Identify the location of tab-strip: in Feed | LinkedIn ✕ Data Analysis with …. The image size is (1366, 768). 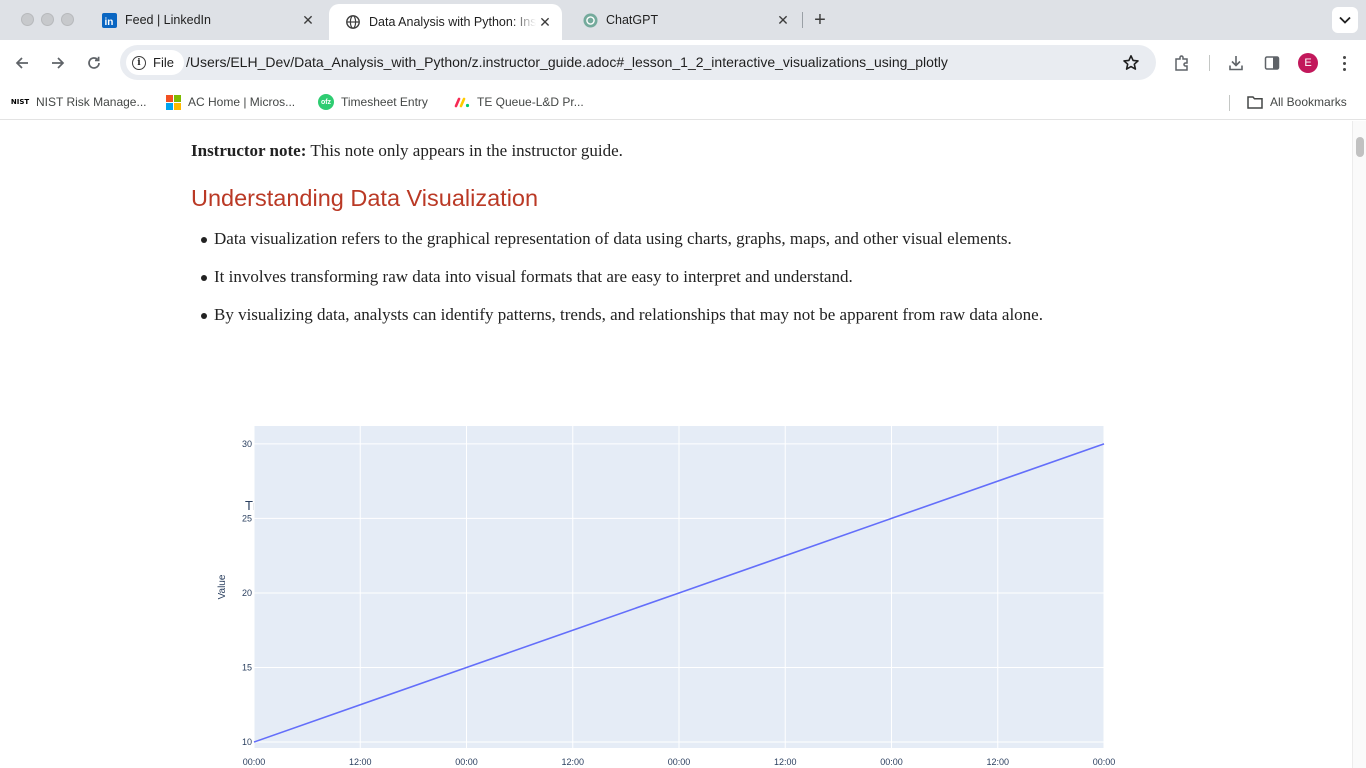
(683, 20).